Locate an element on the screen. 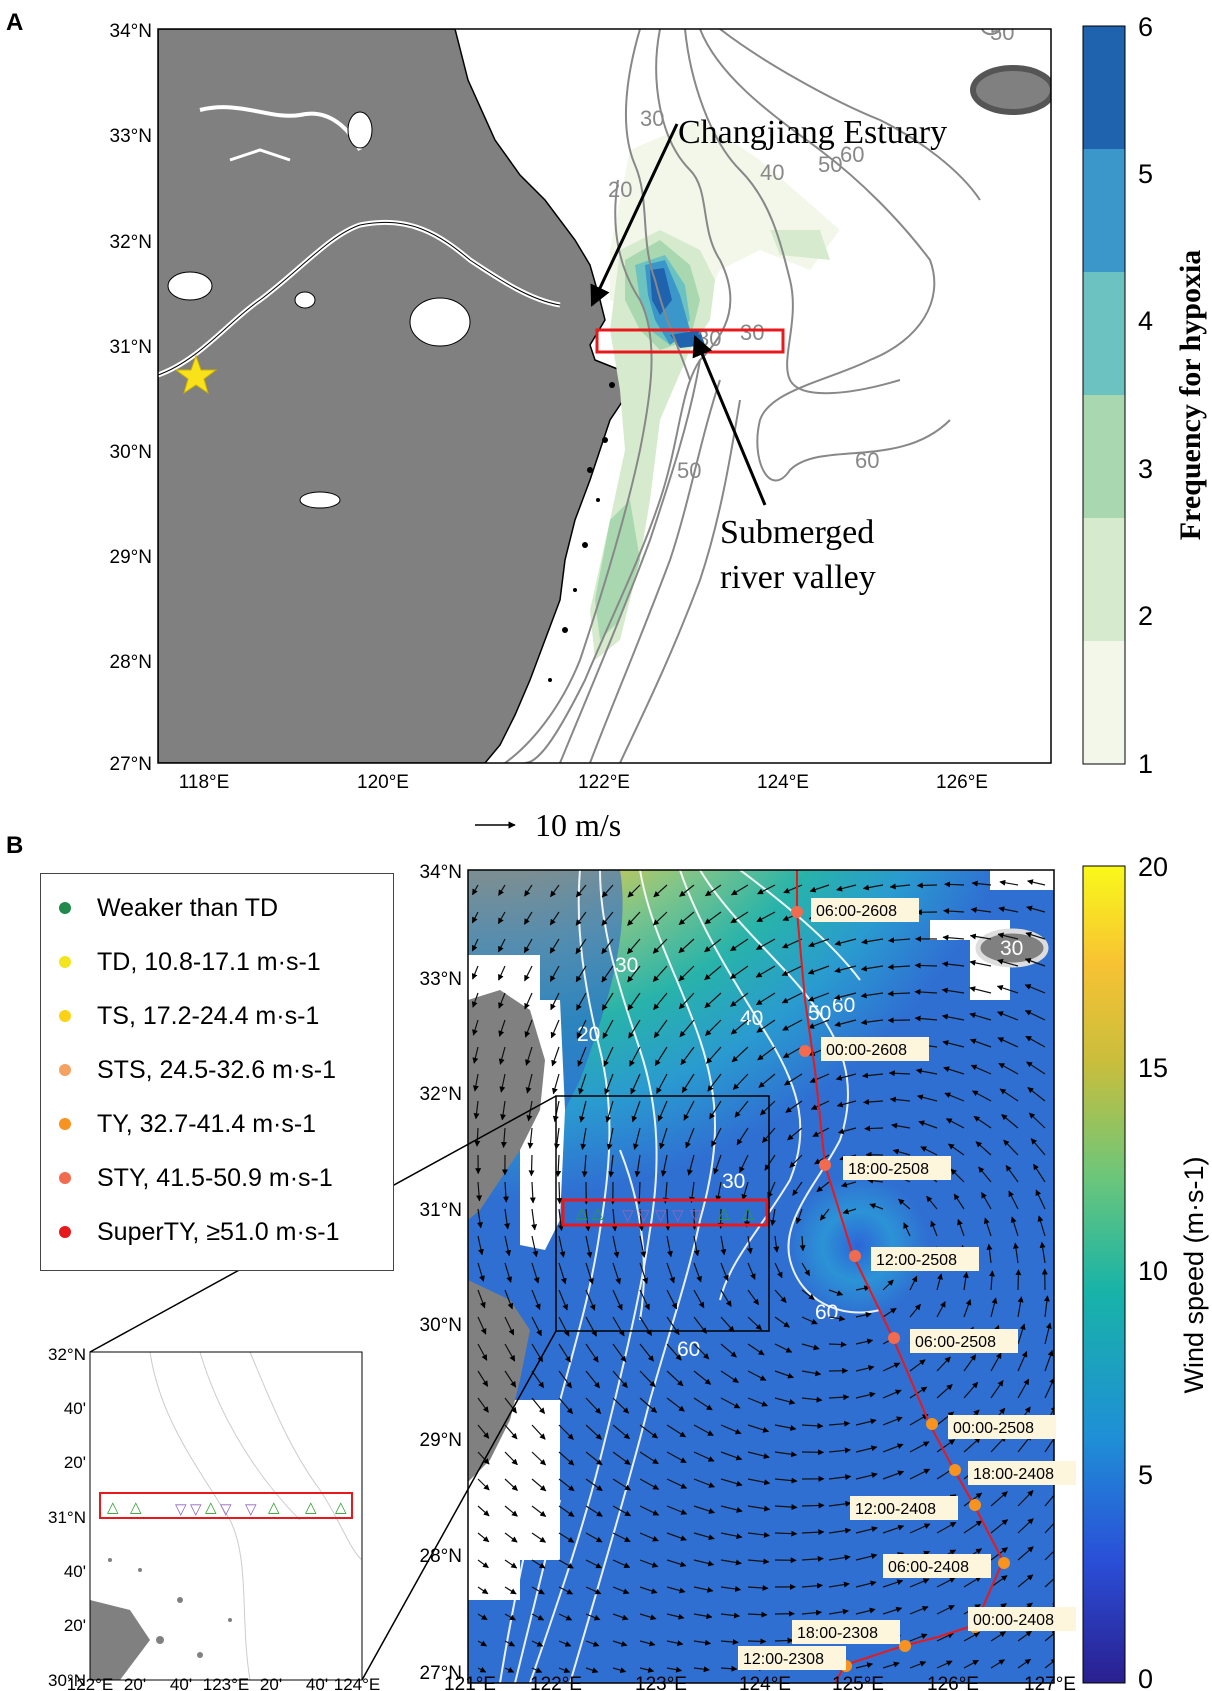 The image size is (1212, 1691). submerged-label: Submerged is located at coordinates (797, 532).